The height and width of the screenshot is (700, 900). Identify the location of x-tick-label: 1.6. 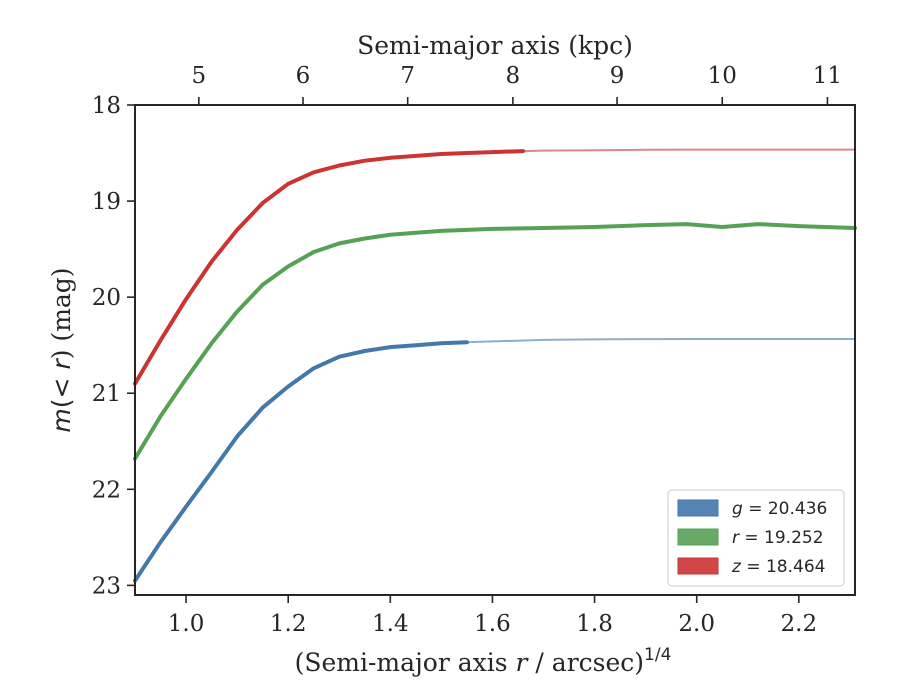
(492, 624).